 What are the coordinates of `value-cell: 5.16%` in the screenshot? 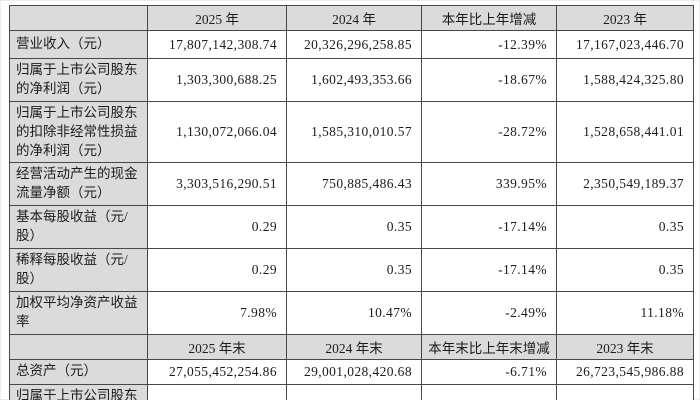 It's located at (489, 391).